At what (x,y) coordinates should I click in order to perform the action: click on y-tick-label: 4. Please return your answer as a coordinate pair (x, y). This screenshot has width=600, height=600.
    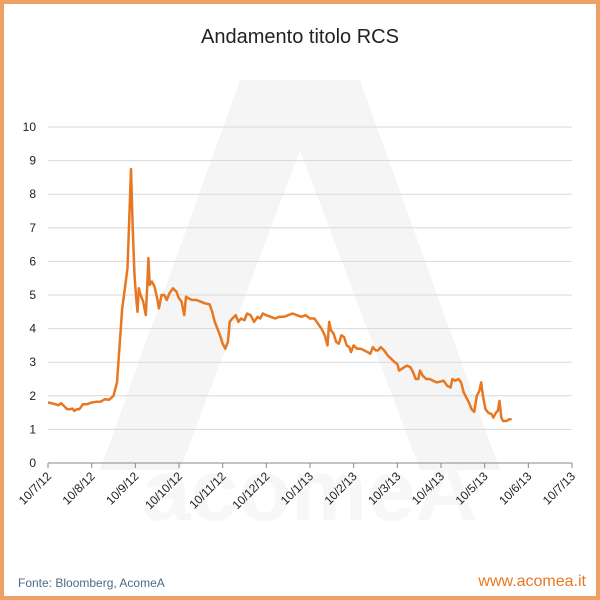
    Looking at the image, I should click on (32, 329).